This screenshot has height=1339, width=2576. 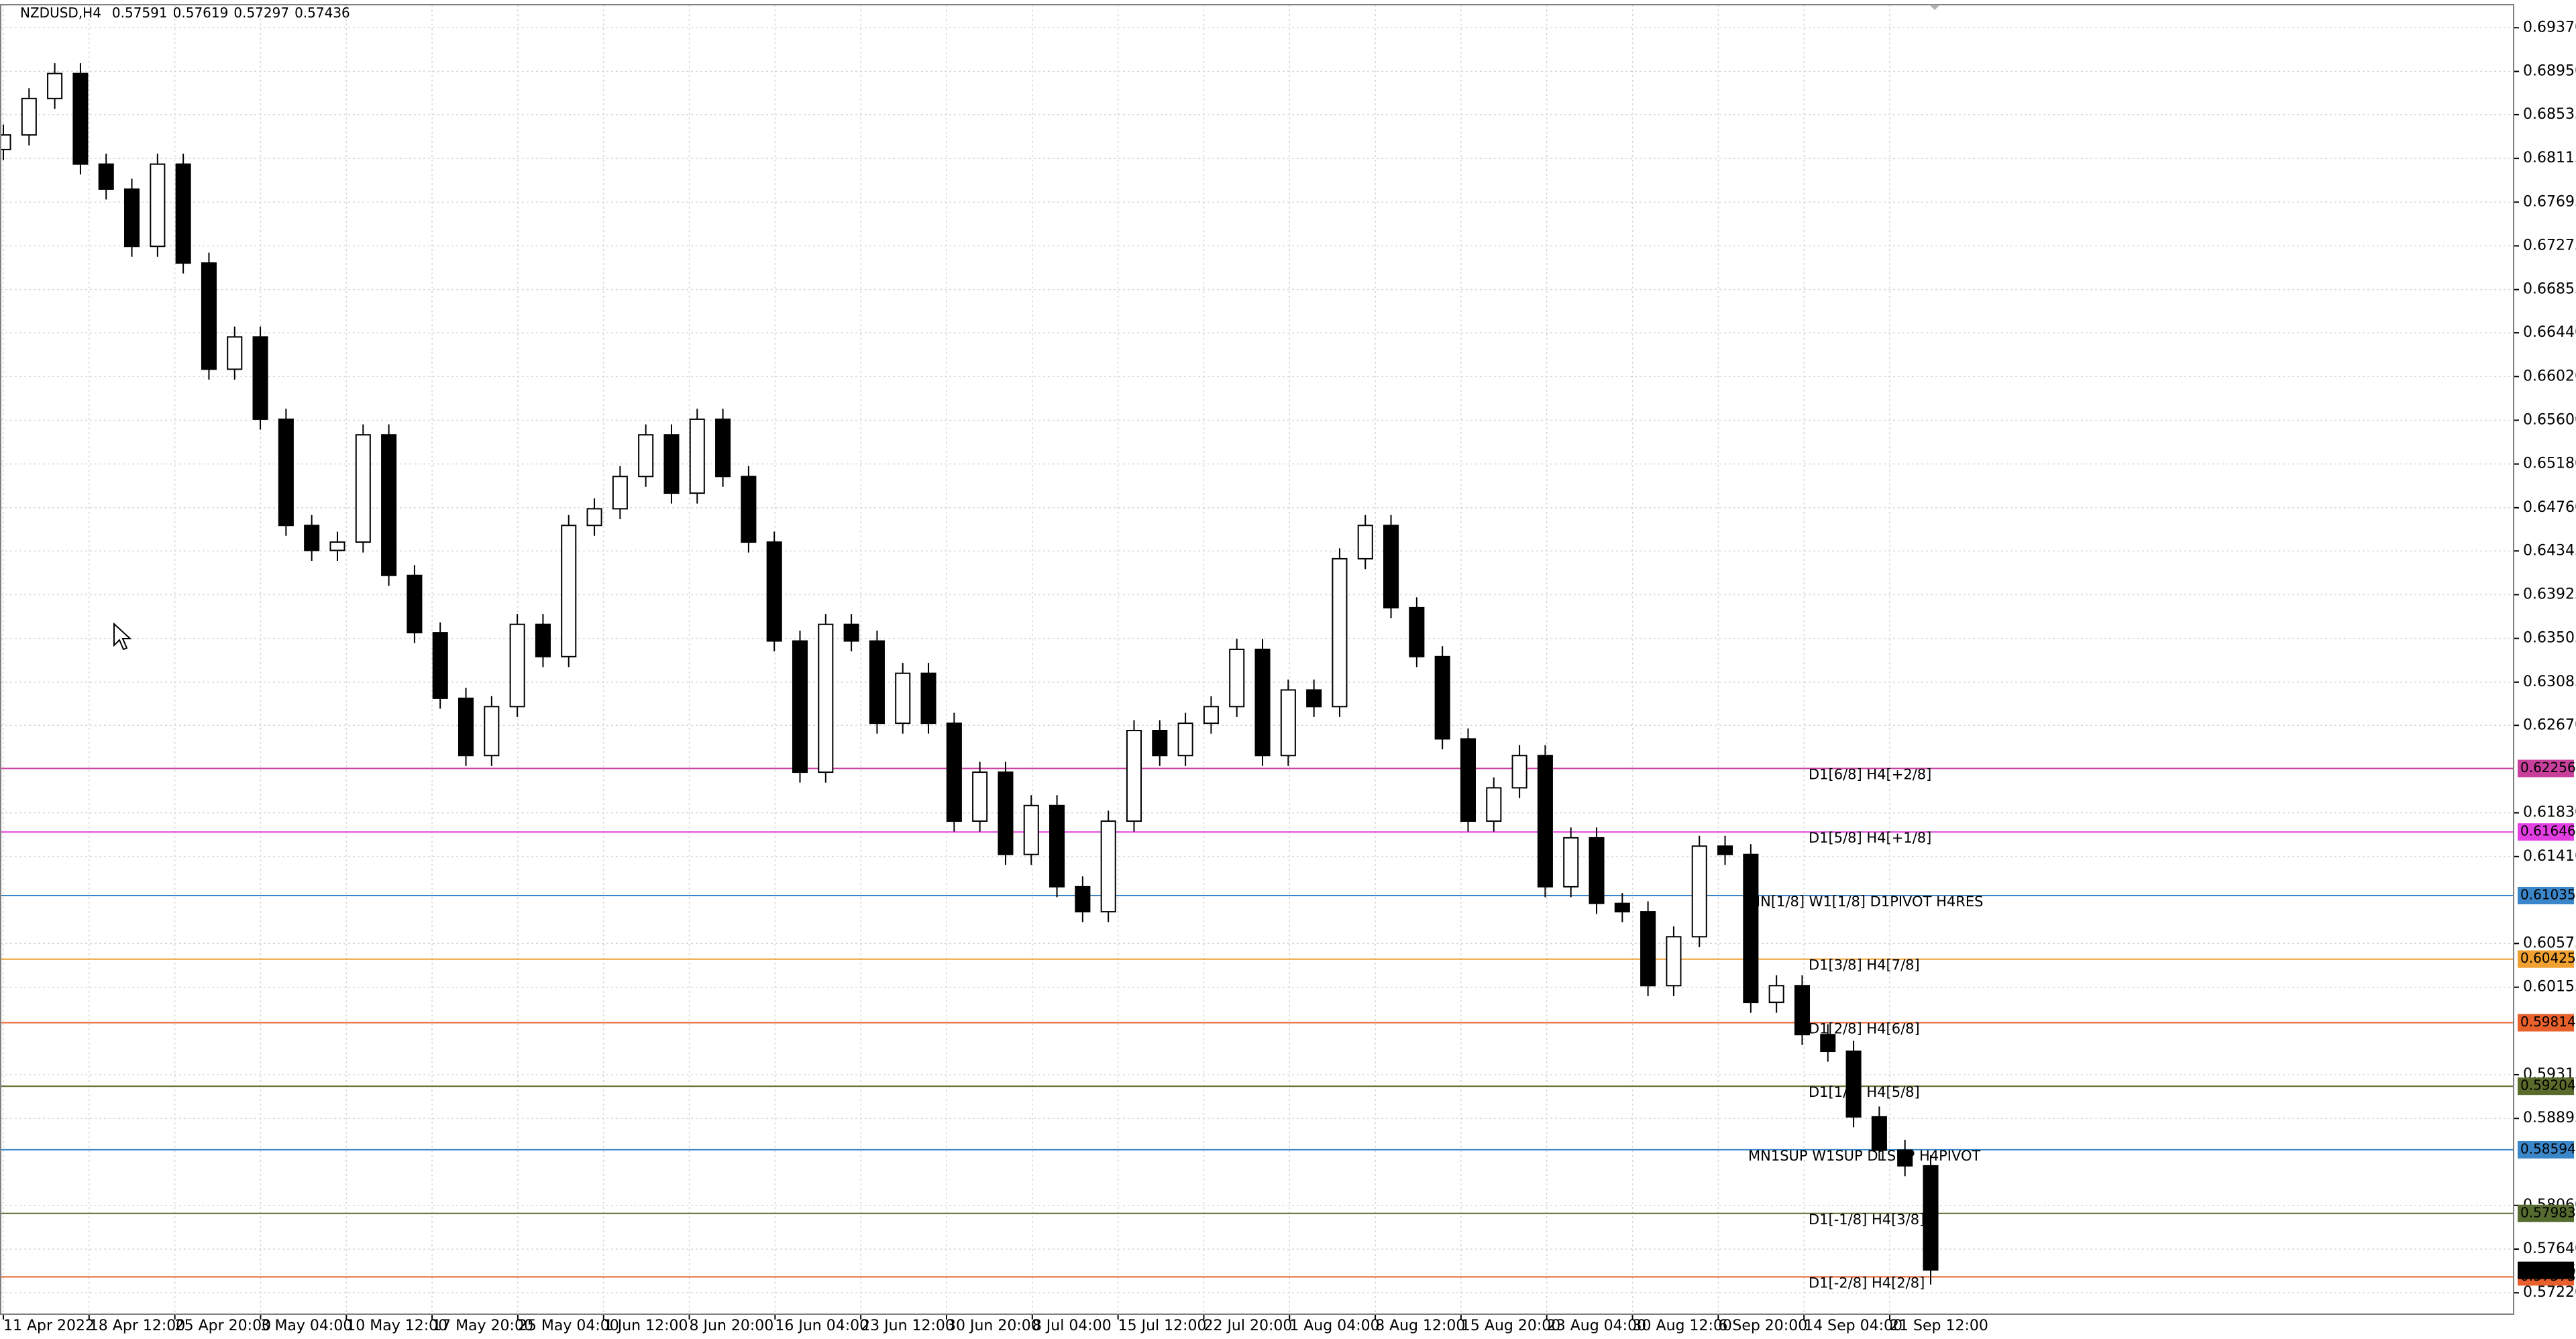 What do you see at coordinates (60, 13) in the screenshot?
I see `symbol: NZDUSD,H4` at bounding box center [60, 13].